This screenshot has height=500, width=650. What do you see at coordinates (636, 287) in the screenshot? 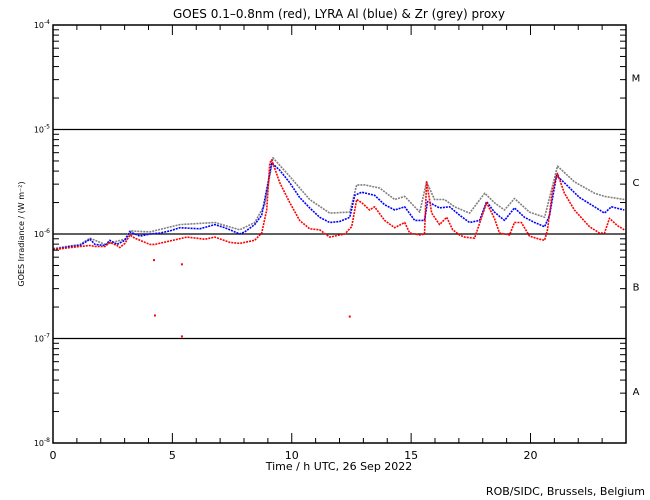
I see `flare-class-label: B` at bounding box center [636, 287].